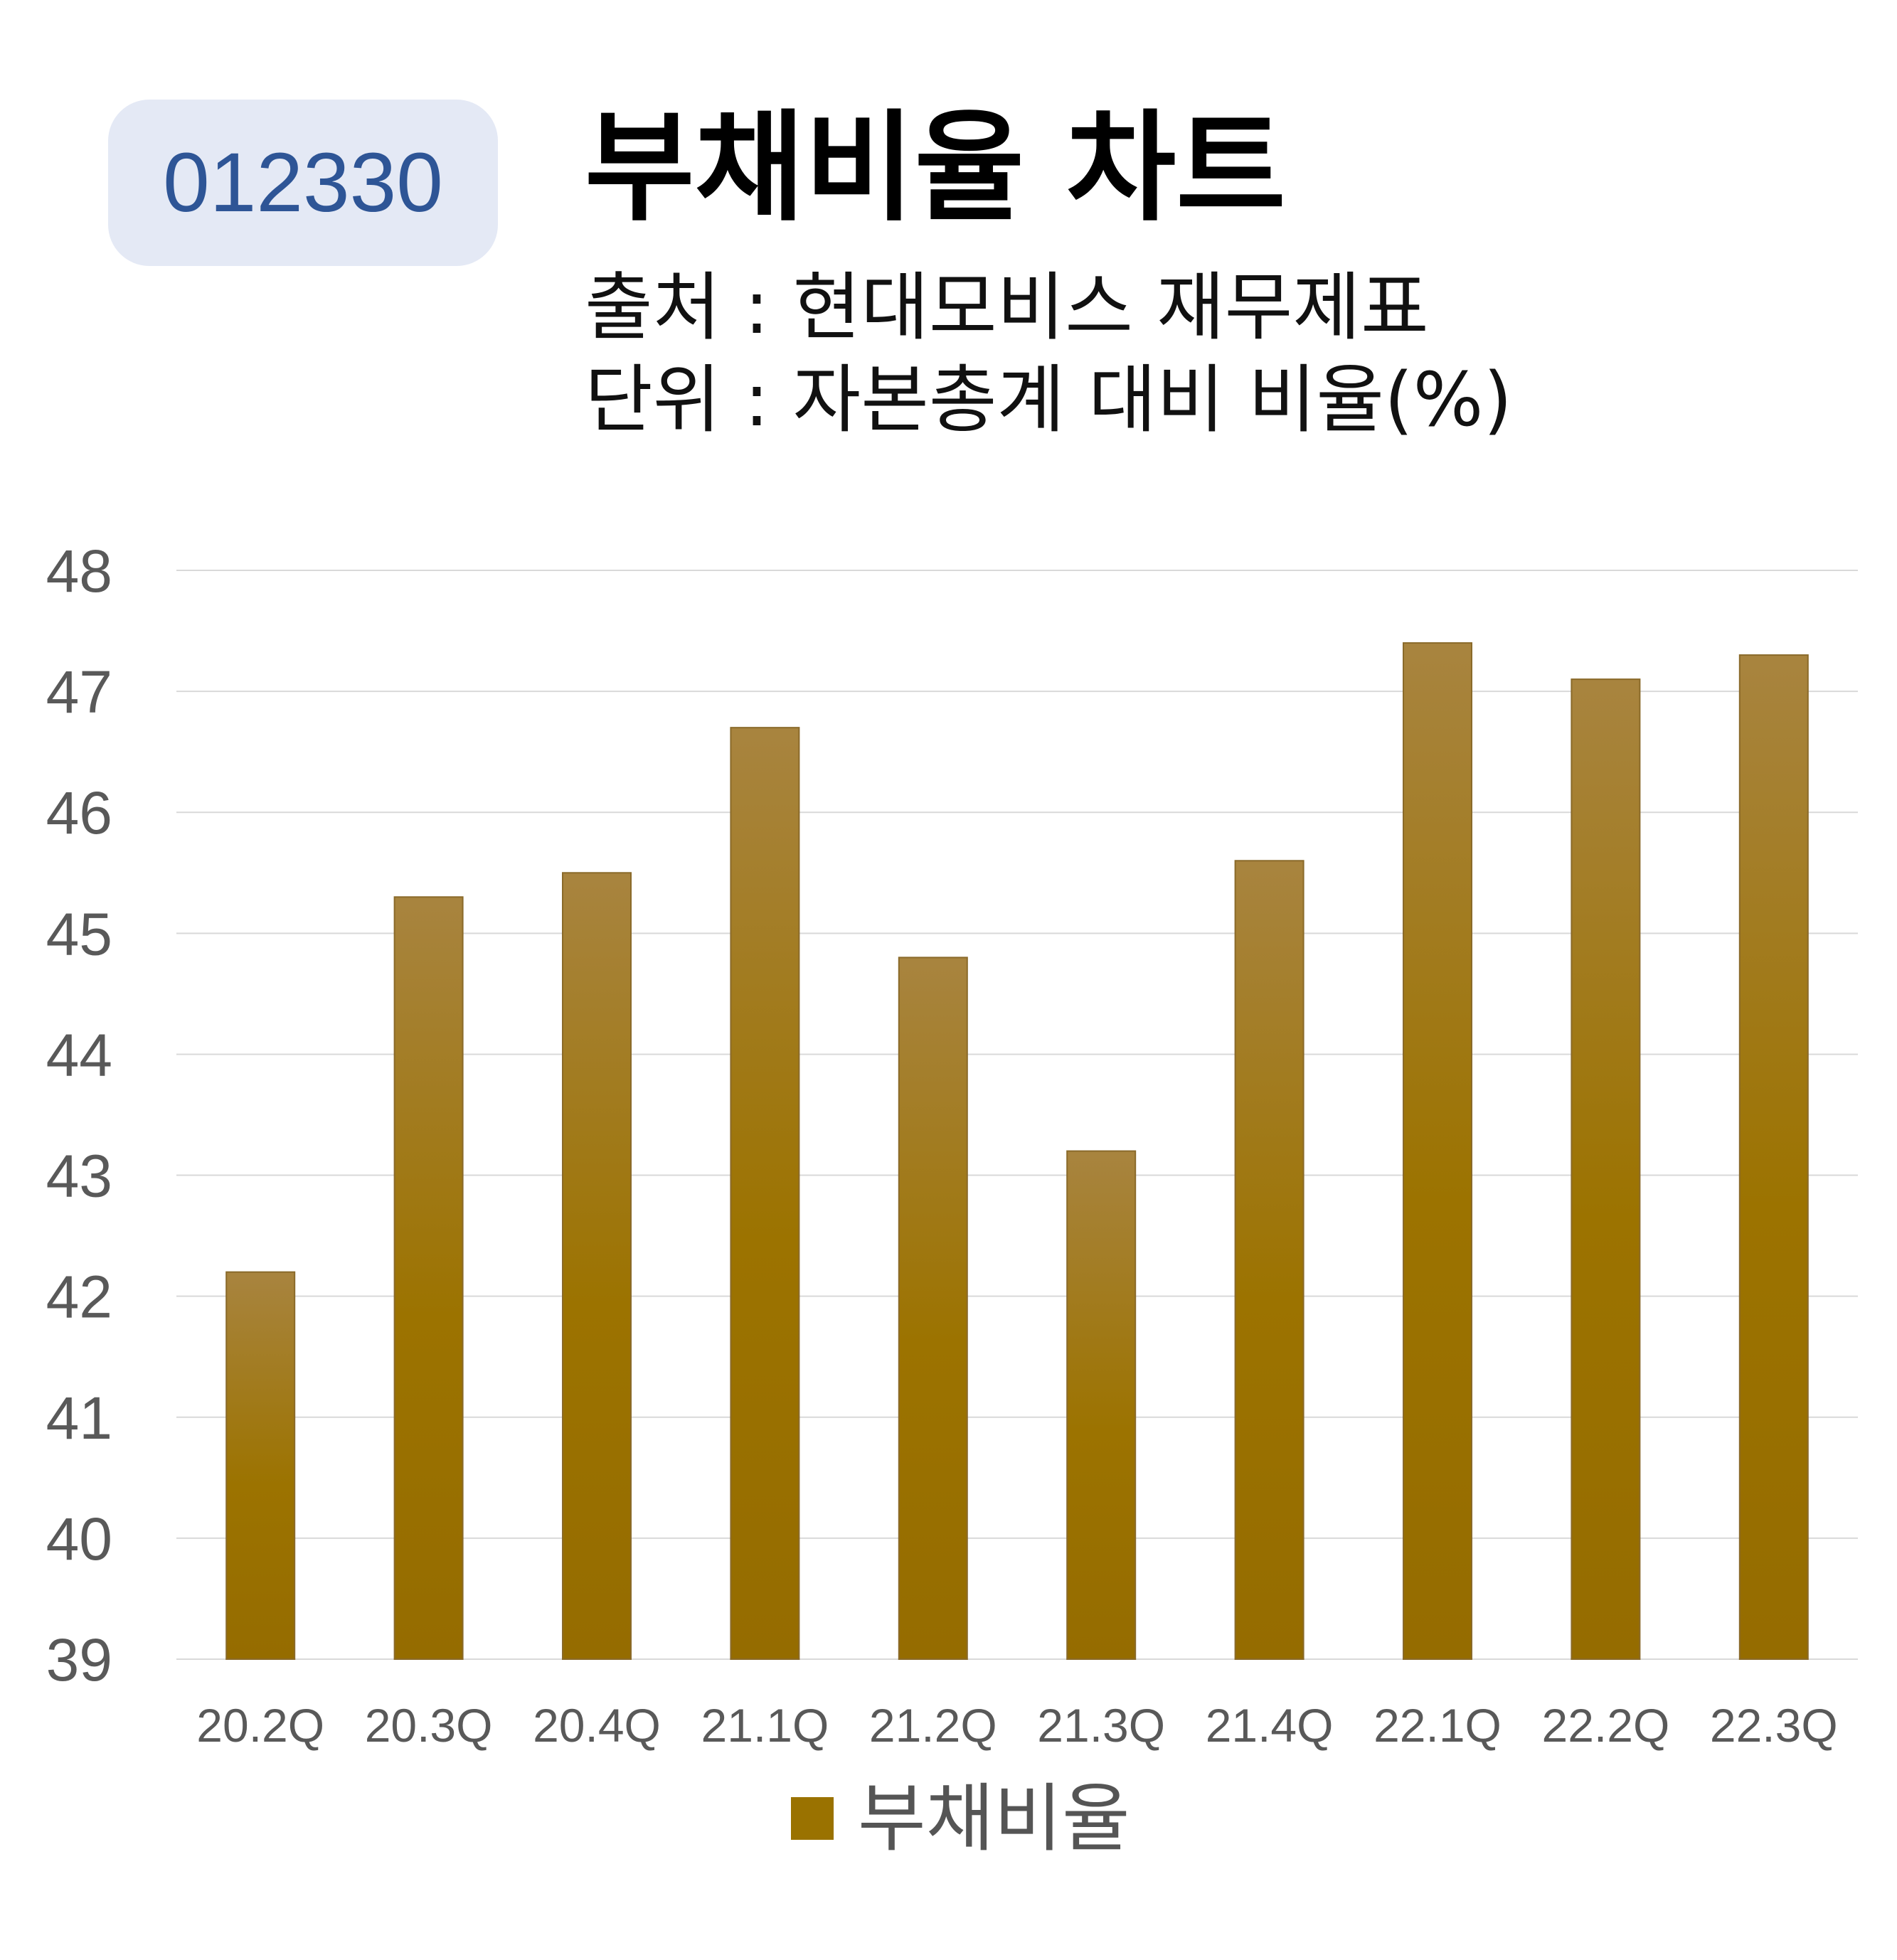 This screenshot has width=1897, height=1960. Describe the element at coordinates (1007, 307) in the screenshot. I see `source-line: 출처 : 현대모비스 재무제표` at that location.